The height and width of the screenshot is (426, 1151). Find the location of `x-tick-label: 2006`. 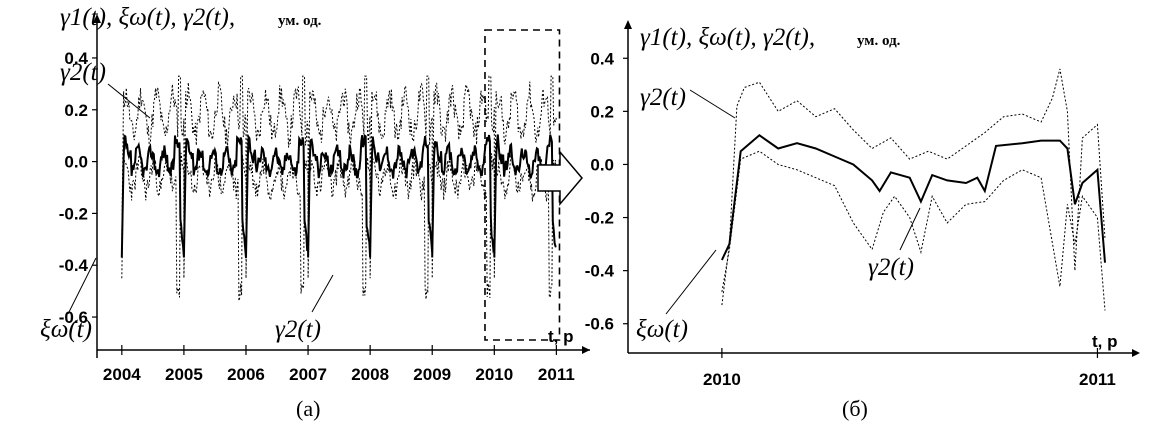

x-tick-label: 2006 is located at coordinates (246, 374).